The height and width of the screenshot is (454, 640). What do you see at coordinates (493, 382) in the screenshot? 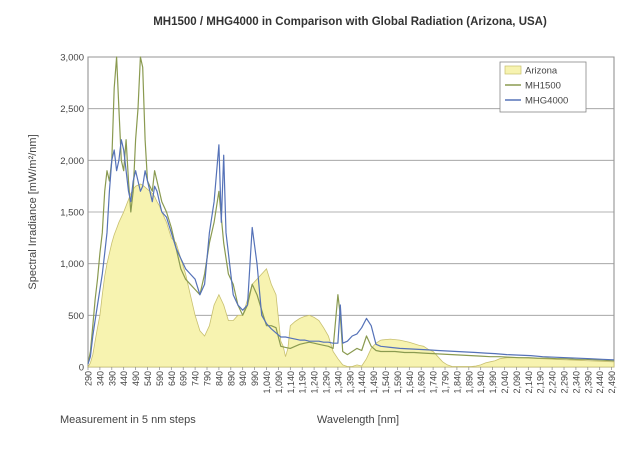
I see `x-tick-label-1990: 1,990` at bounding box center [493, 382].